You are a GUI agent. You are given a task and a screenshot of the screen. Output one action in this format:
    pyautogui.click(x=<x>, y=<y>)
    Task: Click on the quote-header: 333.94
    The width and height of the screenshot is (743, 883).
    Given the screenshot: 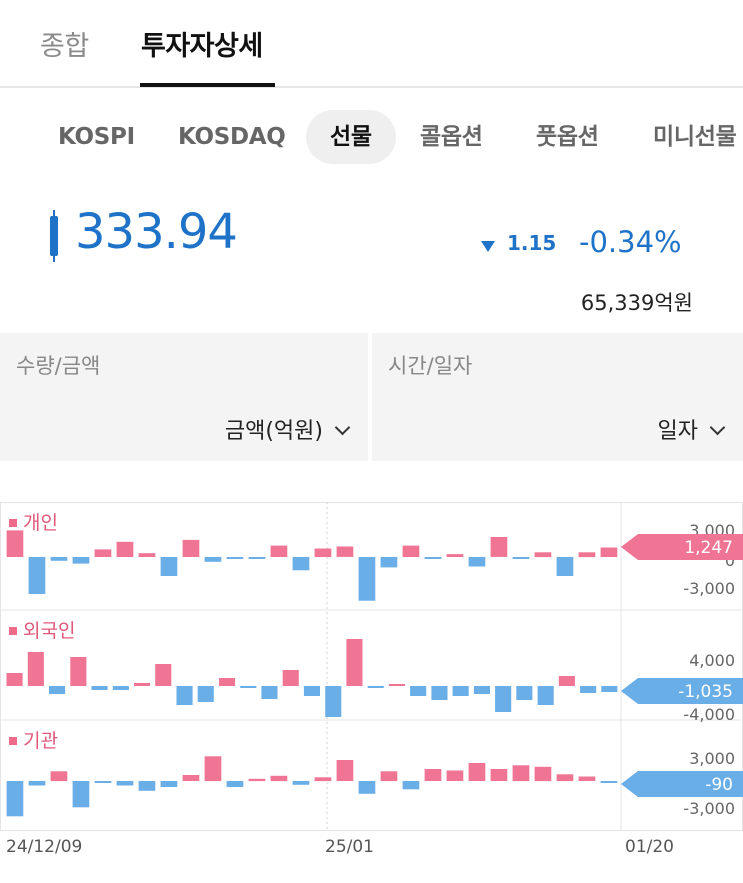 What is the action you would take?
    pyautogui.click(x=371, y=256)
    